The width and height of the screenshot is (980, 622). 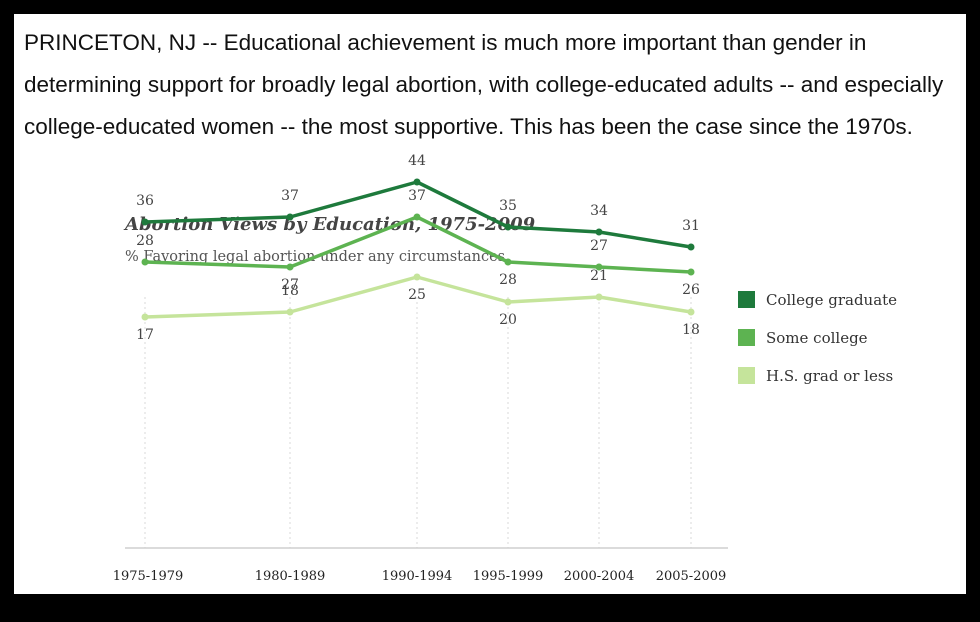 I want to click on x-tick-label: 2000-2004, so click(x=599, y=576).